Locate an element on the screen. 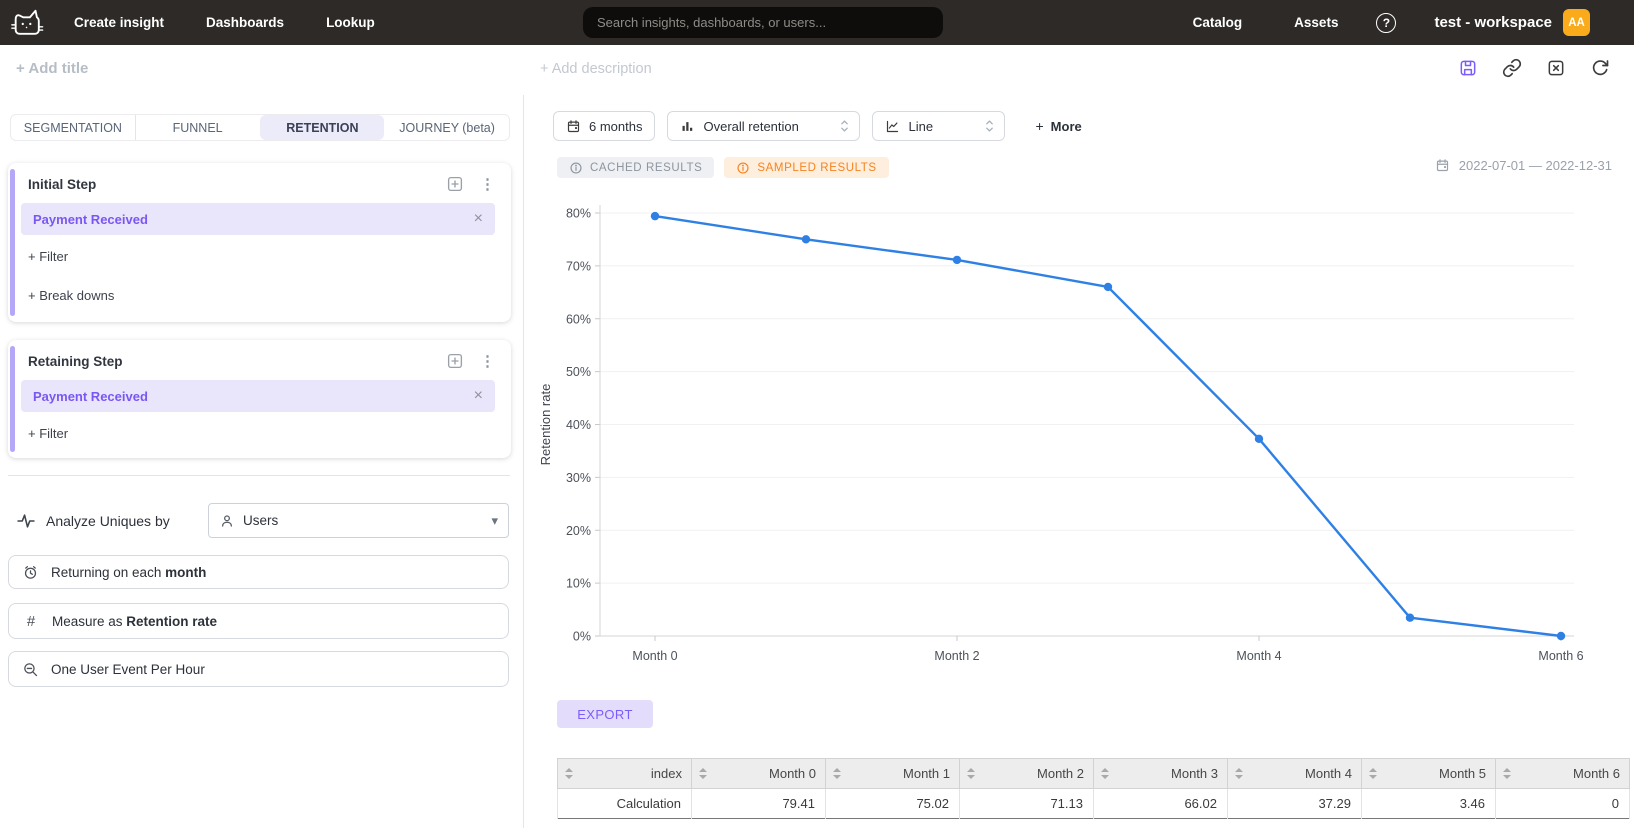 The width and height of the screenshot is (1634, 828). retaining-step-event: Payment Received × is located at coordinates (258, 396).